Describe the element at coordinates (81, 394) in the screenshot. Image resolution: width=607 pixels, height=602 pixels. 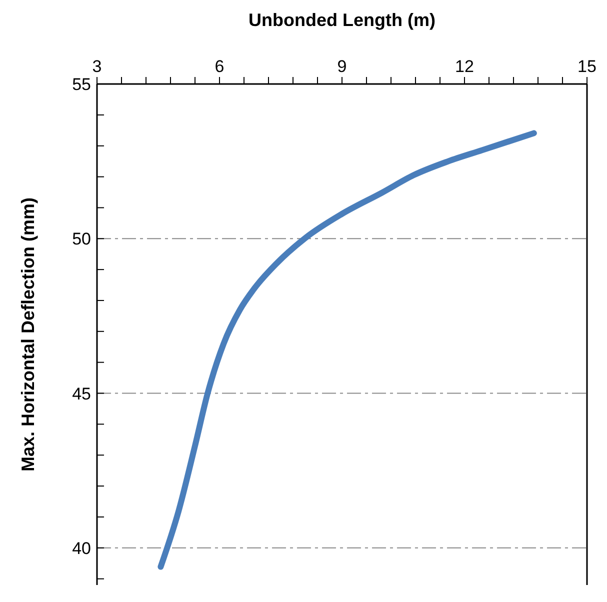
I see `y-tick-label: 45` at that location.